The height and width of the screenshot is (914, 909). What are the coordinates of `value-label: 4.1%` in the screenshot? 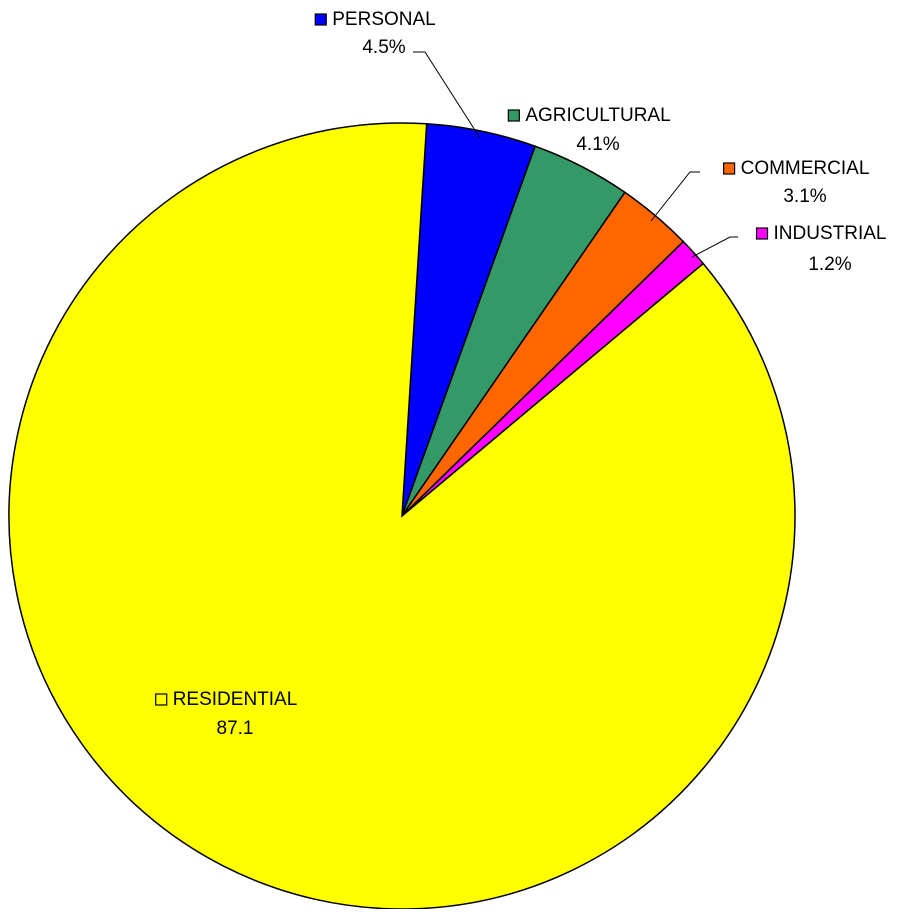 It's located at (597, 144).